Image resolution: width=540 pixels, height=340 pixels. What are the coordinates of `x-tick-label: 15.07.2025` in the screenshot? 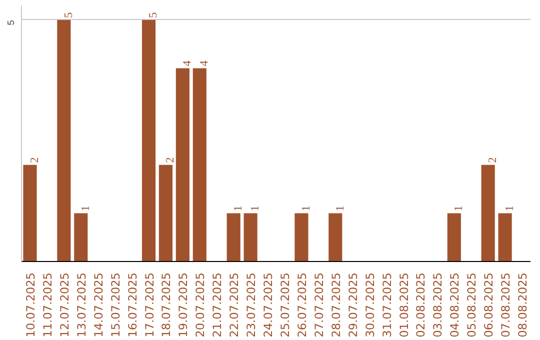 It's located at (115, 305).